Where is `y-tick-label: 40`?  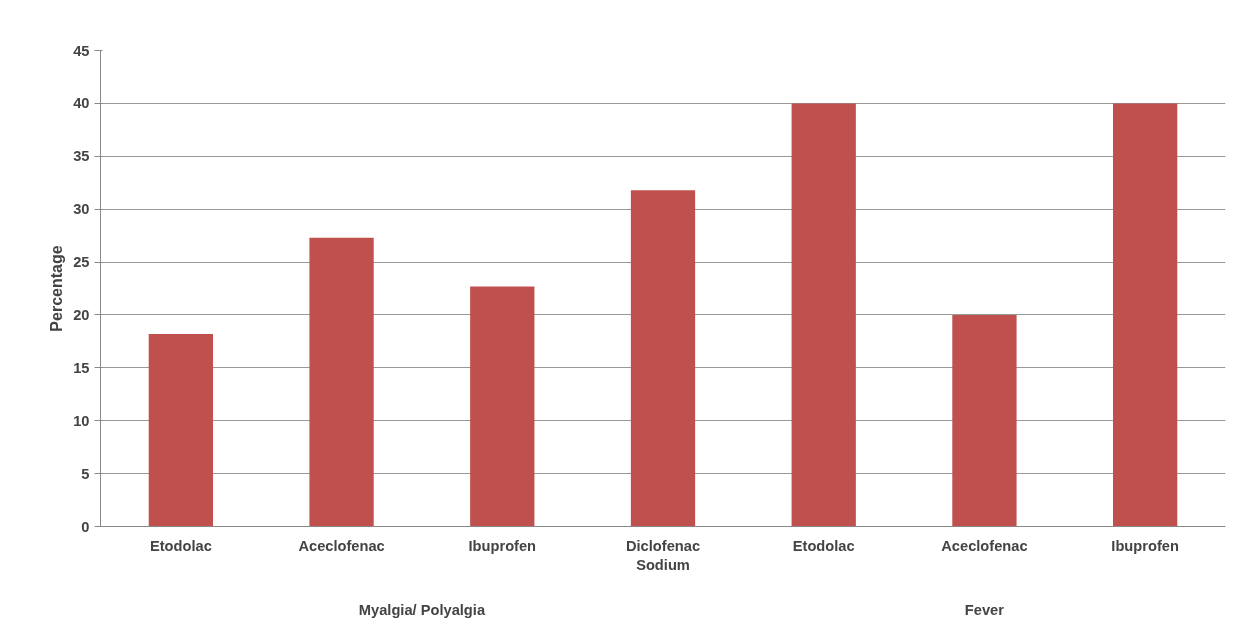 y-tick-label: 40 is located at coordinates (81, 103).